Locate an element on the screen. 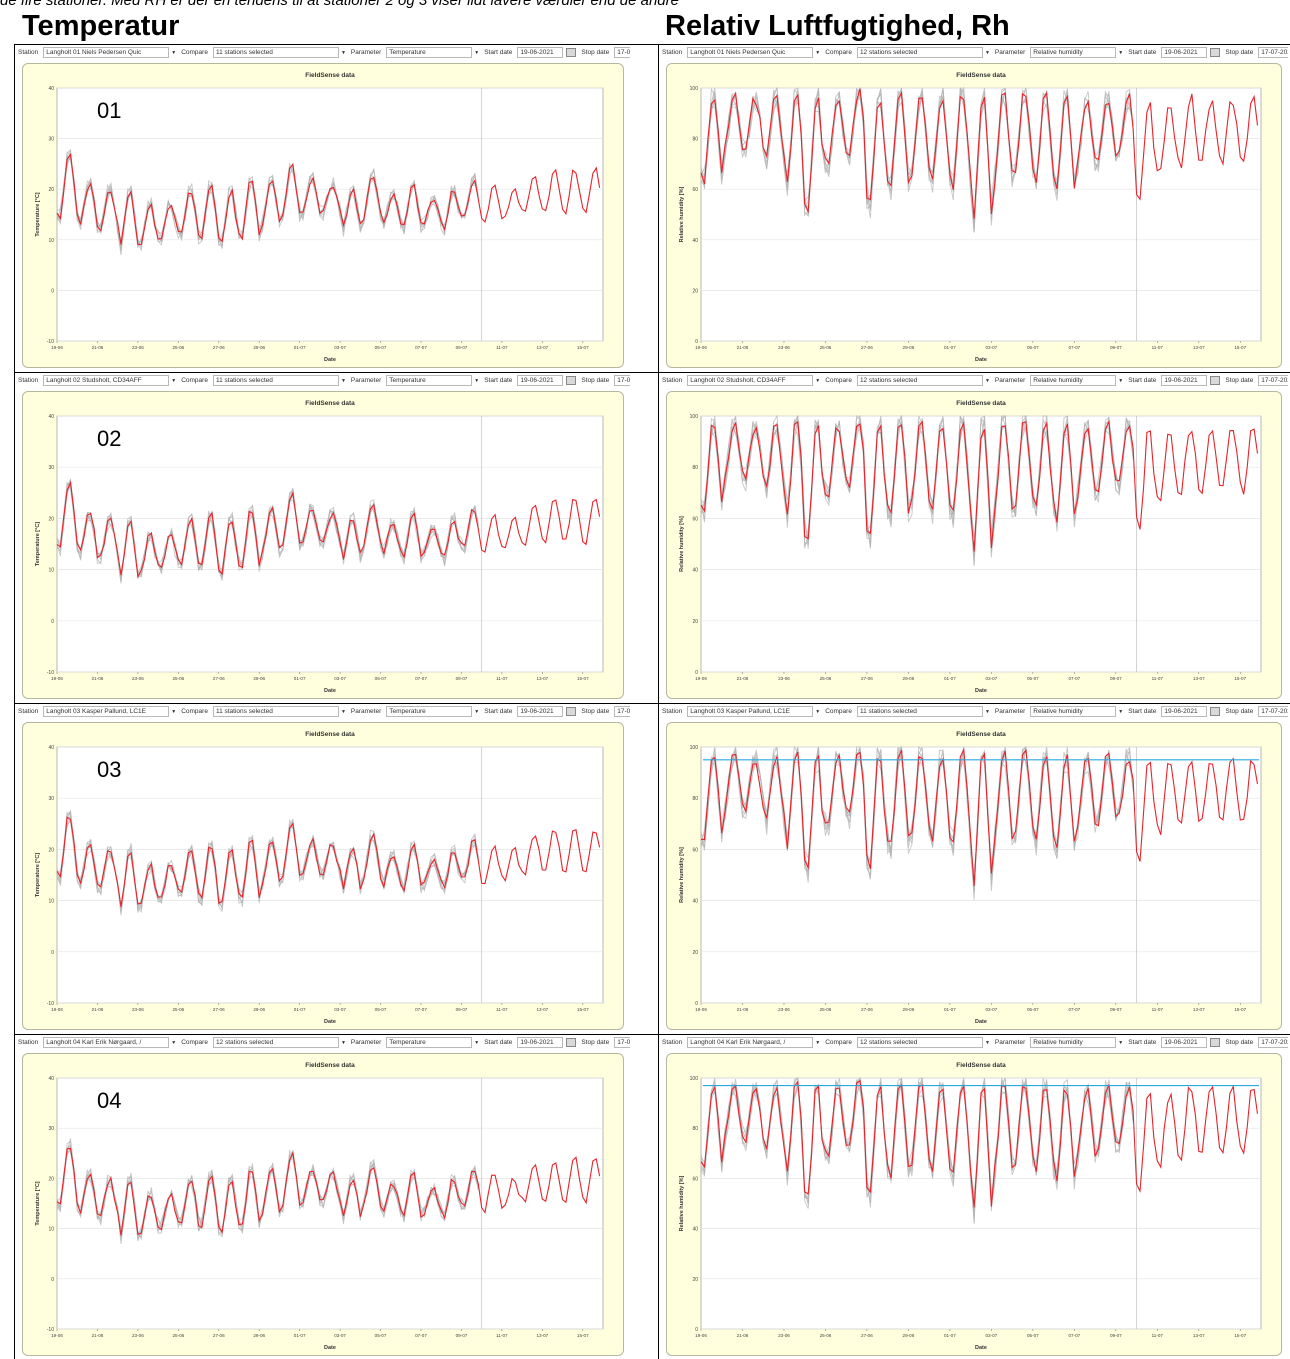 Image resolution: width=1290 pixels, height=1359 pixels. primary-series-line is located at coordinates (328, 199).